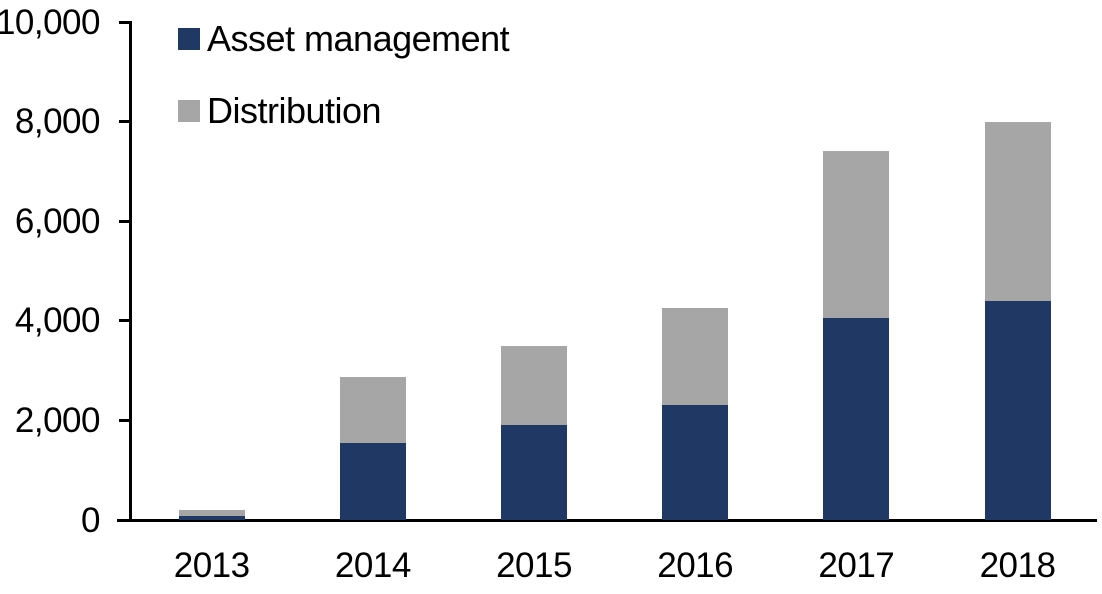  What do you see at coordinates (57, 122) in the screenshot?
I see `y-axis-tick-label: 8,000` at bounding box center [57, 122].